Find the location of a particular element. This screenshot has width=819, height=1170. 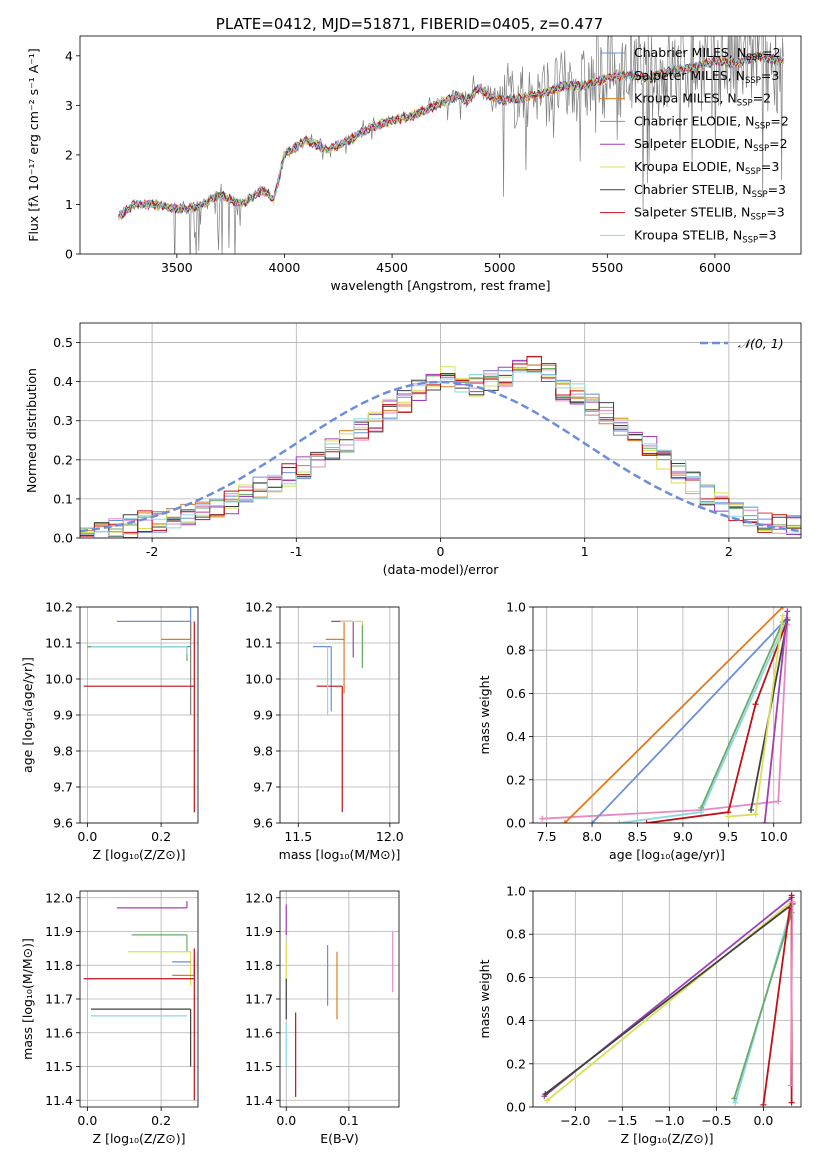

x-axis-label: E(B-V) is located at coordinates (339, 1138).